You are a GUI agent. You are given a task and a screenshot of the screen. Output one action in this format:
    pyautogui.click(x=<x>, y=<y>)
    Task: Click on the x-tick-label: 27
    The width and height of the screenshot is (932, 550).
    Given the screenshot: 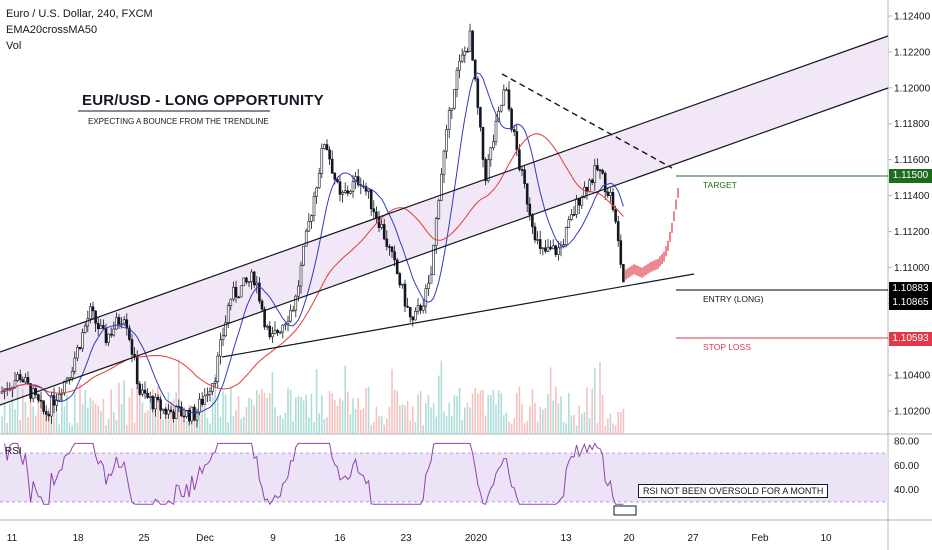 What is the action you would take?
    pyautogui.click(x=693, y=538)
    